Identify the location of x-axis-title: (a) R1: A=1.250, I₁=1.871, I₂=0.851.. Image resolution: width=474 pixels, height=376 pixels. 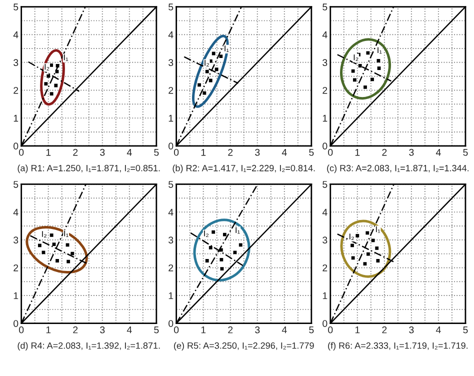
(89, 169).